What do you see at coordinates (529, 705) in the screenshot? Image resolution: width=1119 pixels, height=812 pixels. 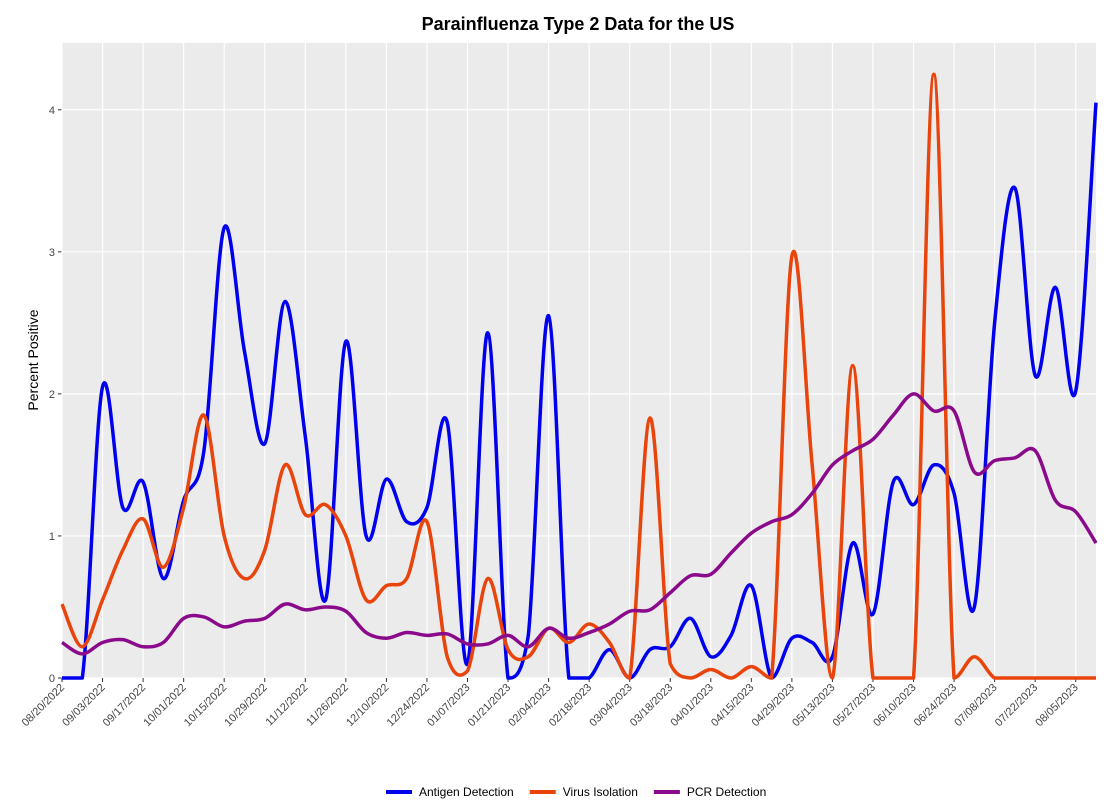 I see `x-tick-label: 02/04/2023` at bounding box center [529, 705].